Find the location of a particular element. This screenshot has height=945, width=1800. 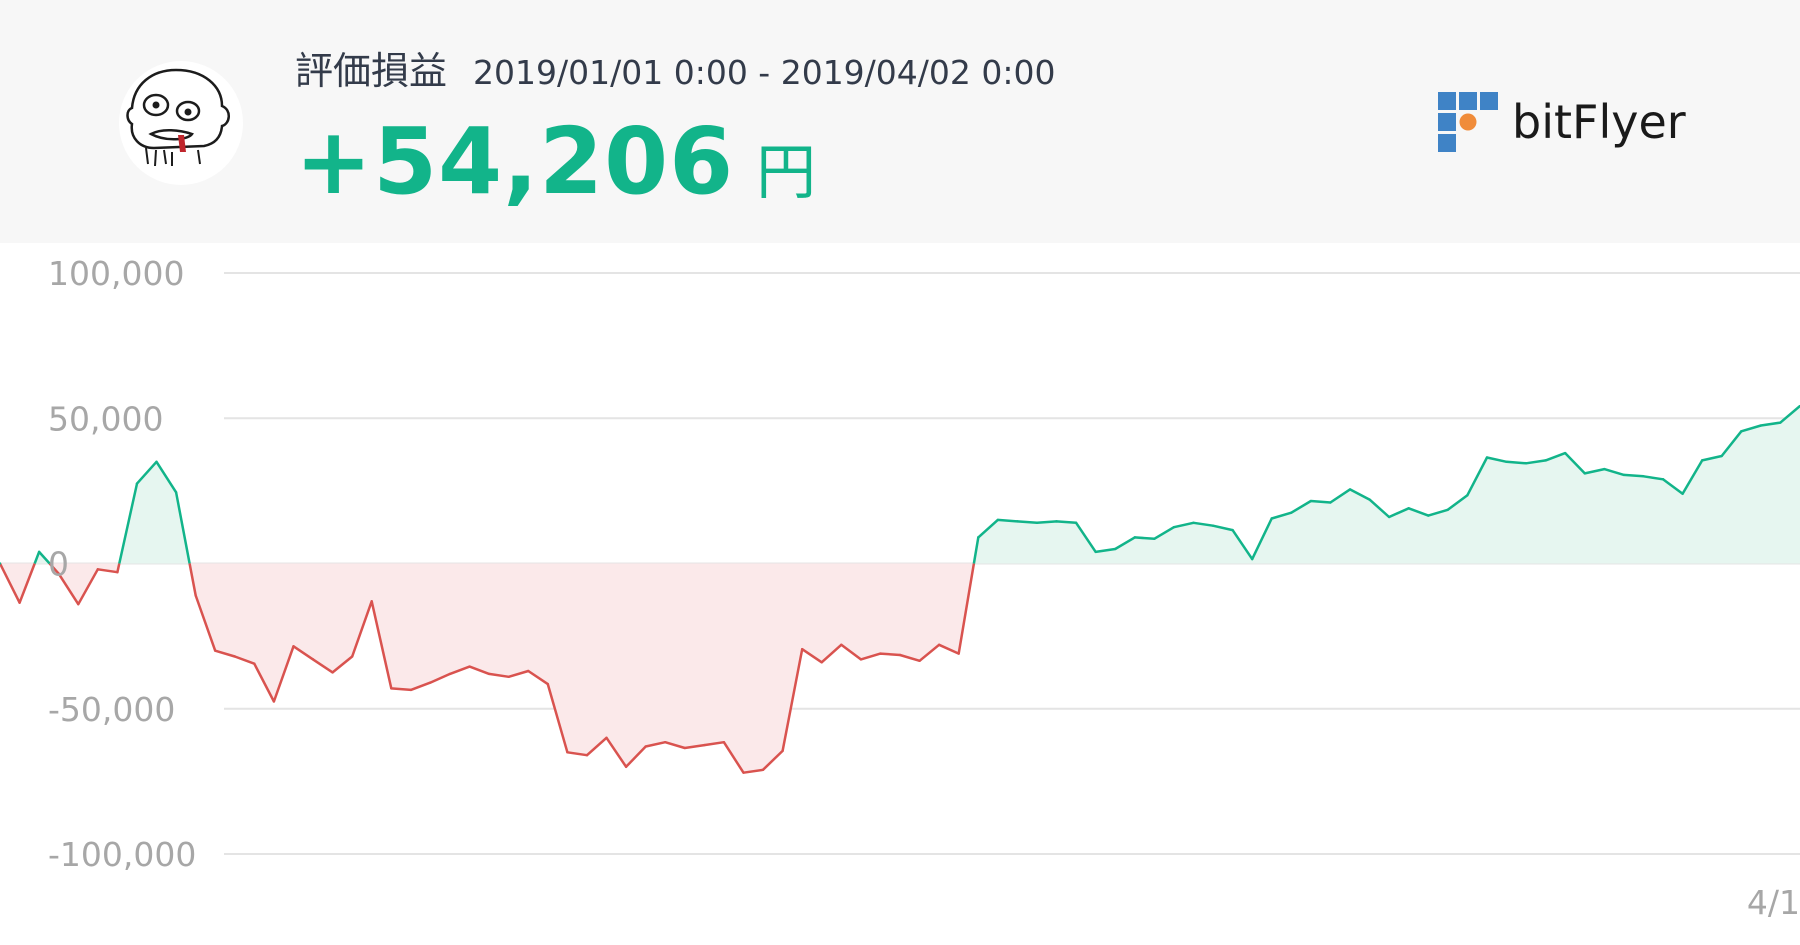

y-tick-label: 0 is located at coordinates (58, 564).